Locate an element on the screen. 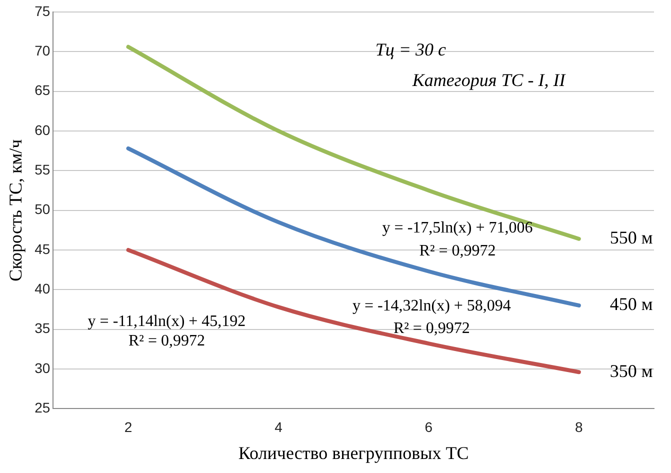  y-tick-label: 40 is located at coordinates (42, 288).